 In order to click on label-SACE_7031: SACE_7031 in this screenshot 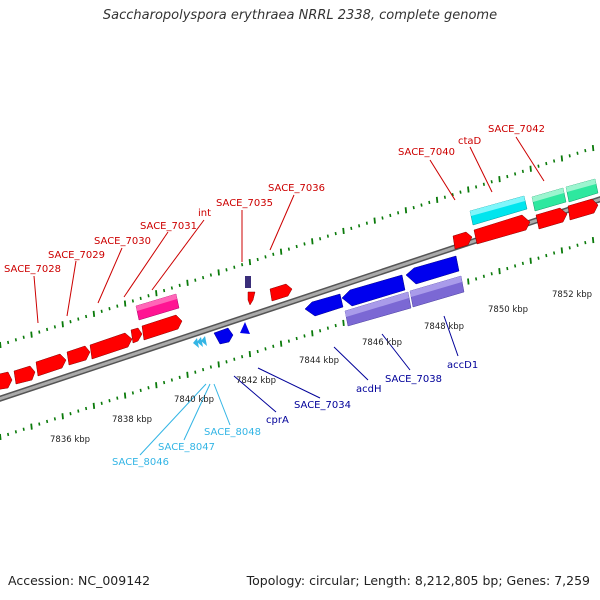, I will do `click(168, 226)`.